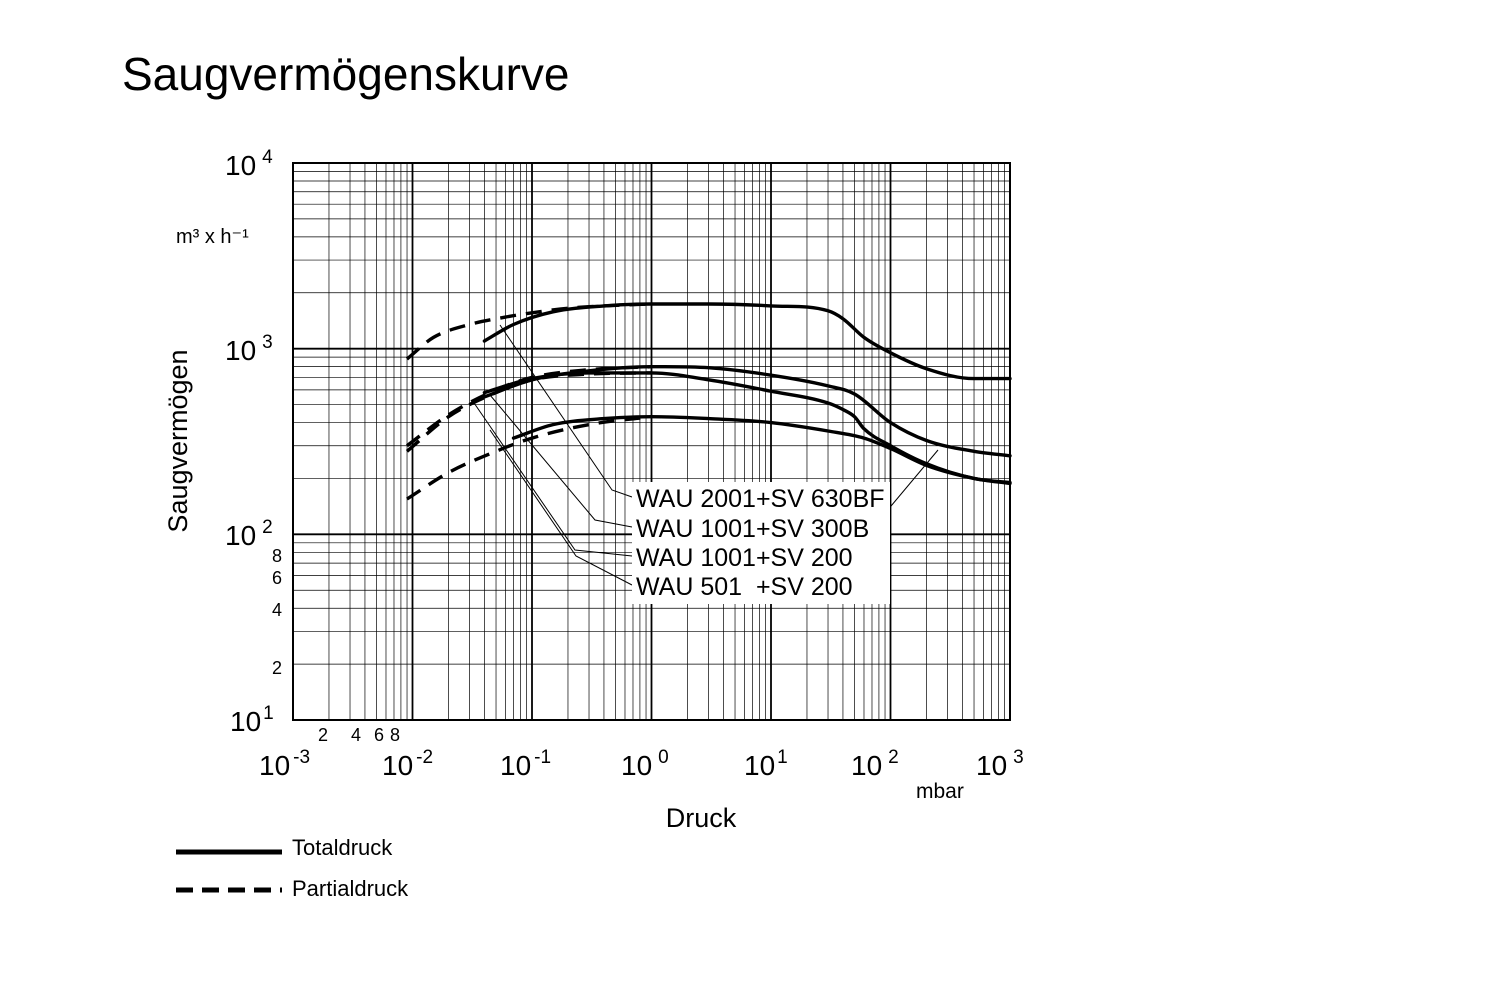  Describe the element at coordinates (701, 818) in the screenshot. I see `x-axis-label: Druck` at that location.